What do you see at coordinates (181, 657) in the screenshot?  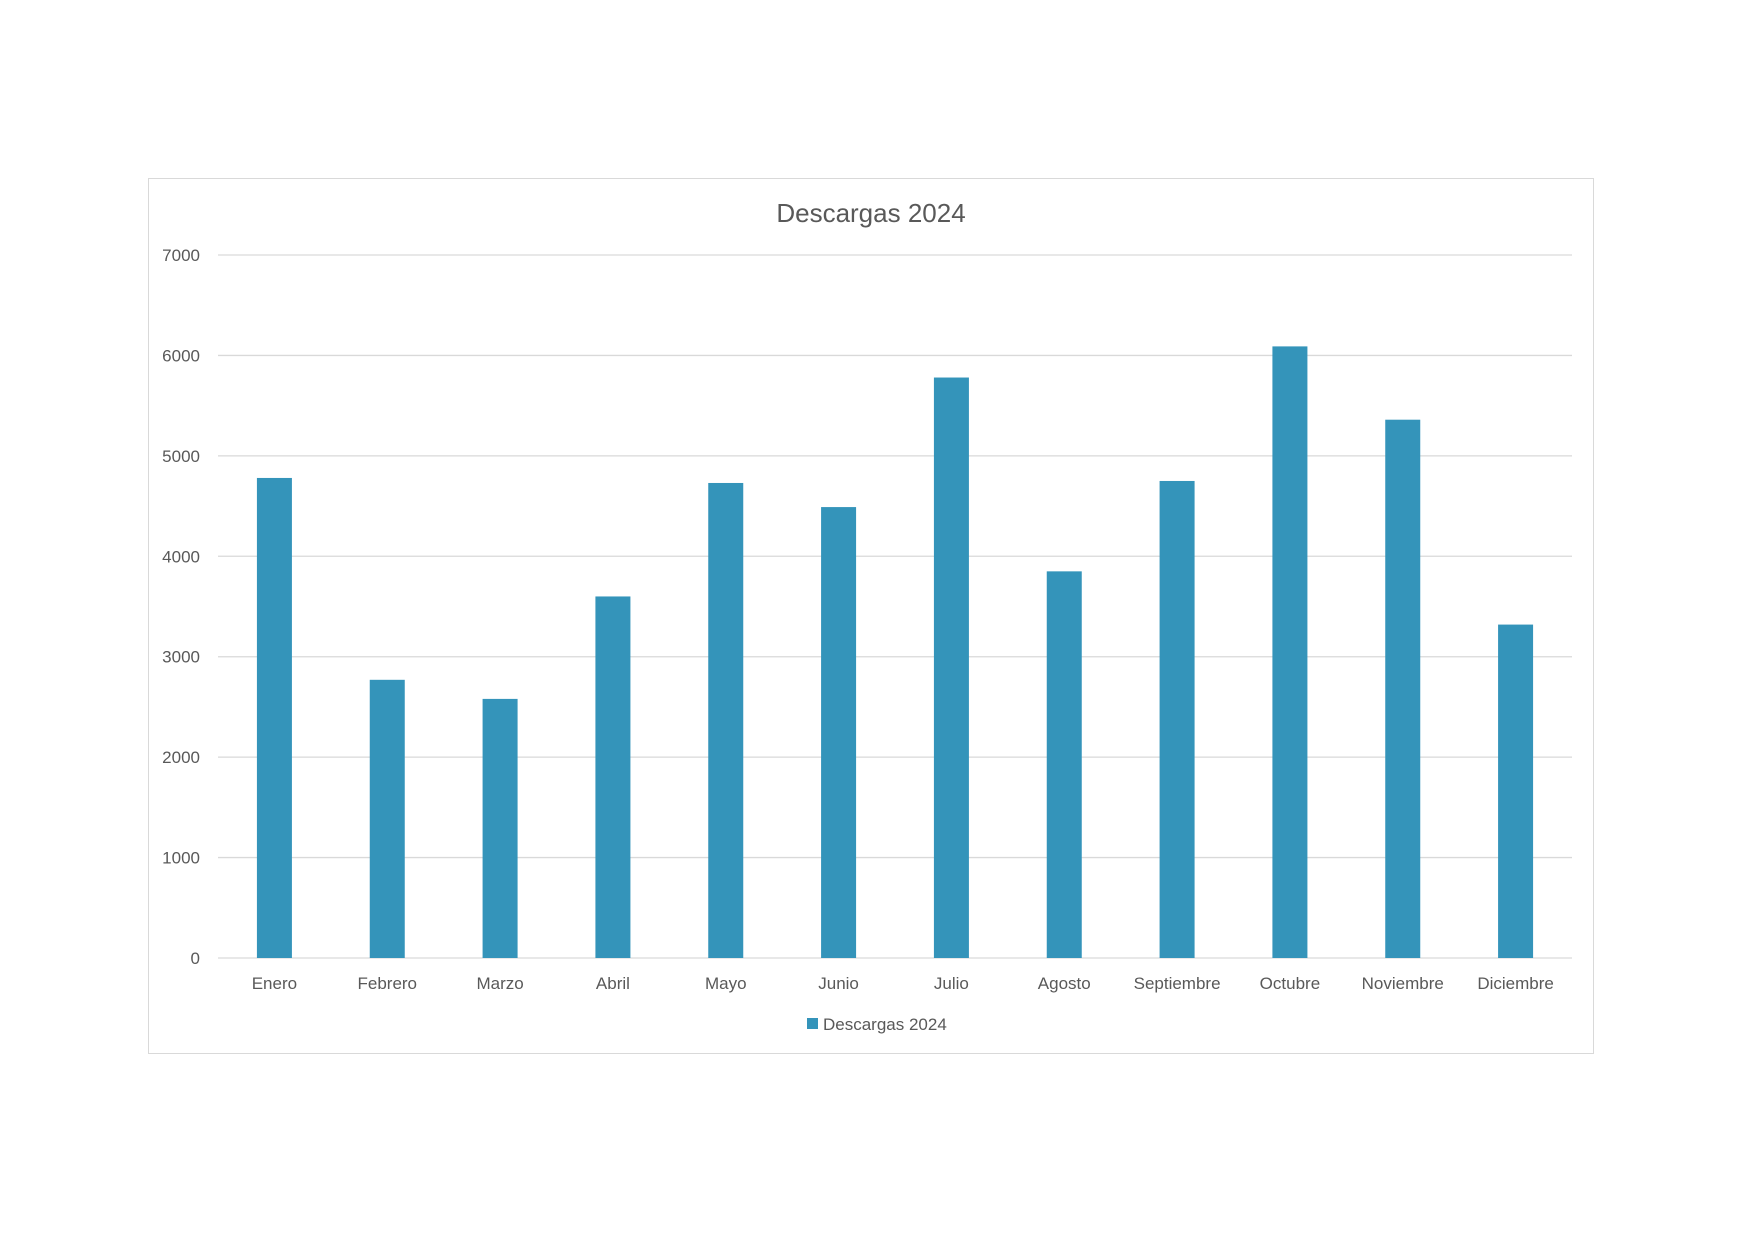 I see `y-tick-label: 3000` at bounding box center [181, 657].